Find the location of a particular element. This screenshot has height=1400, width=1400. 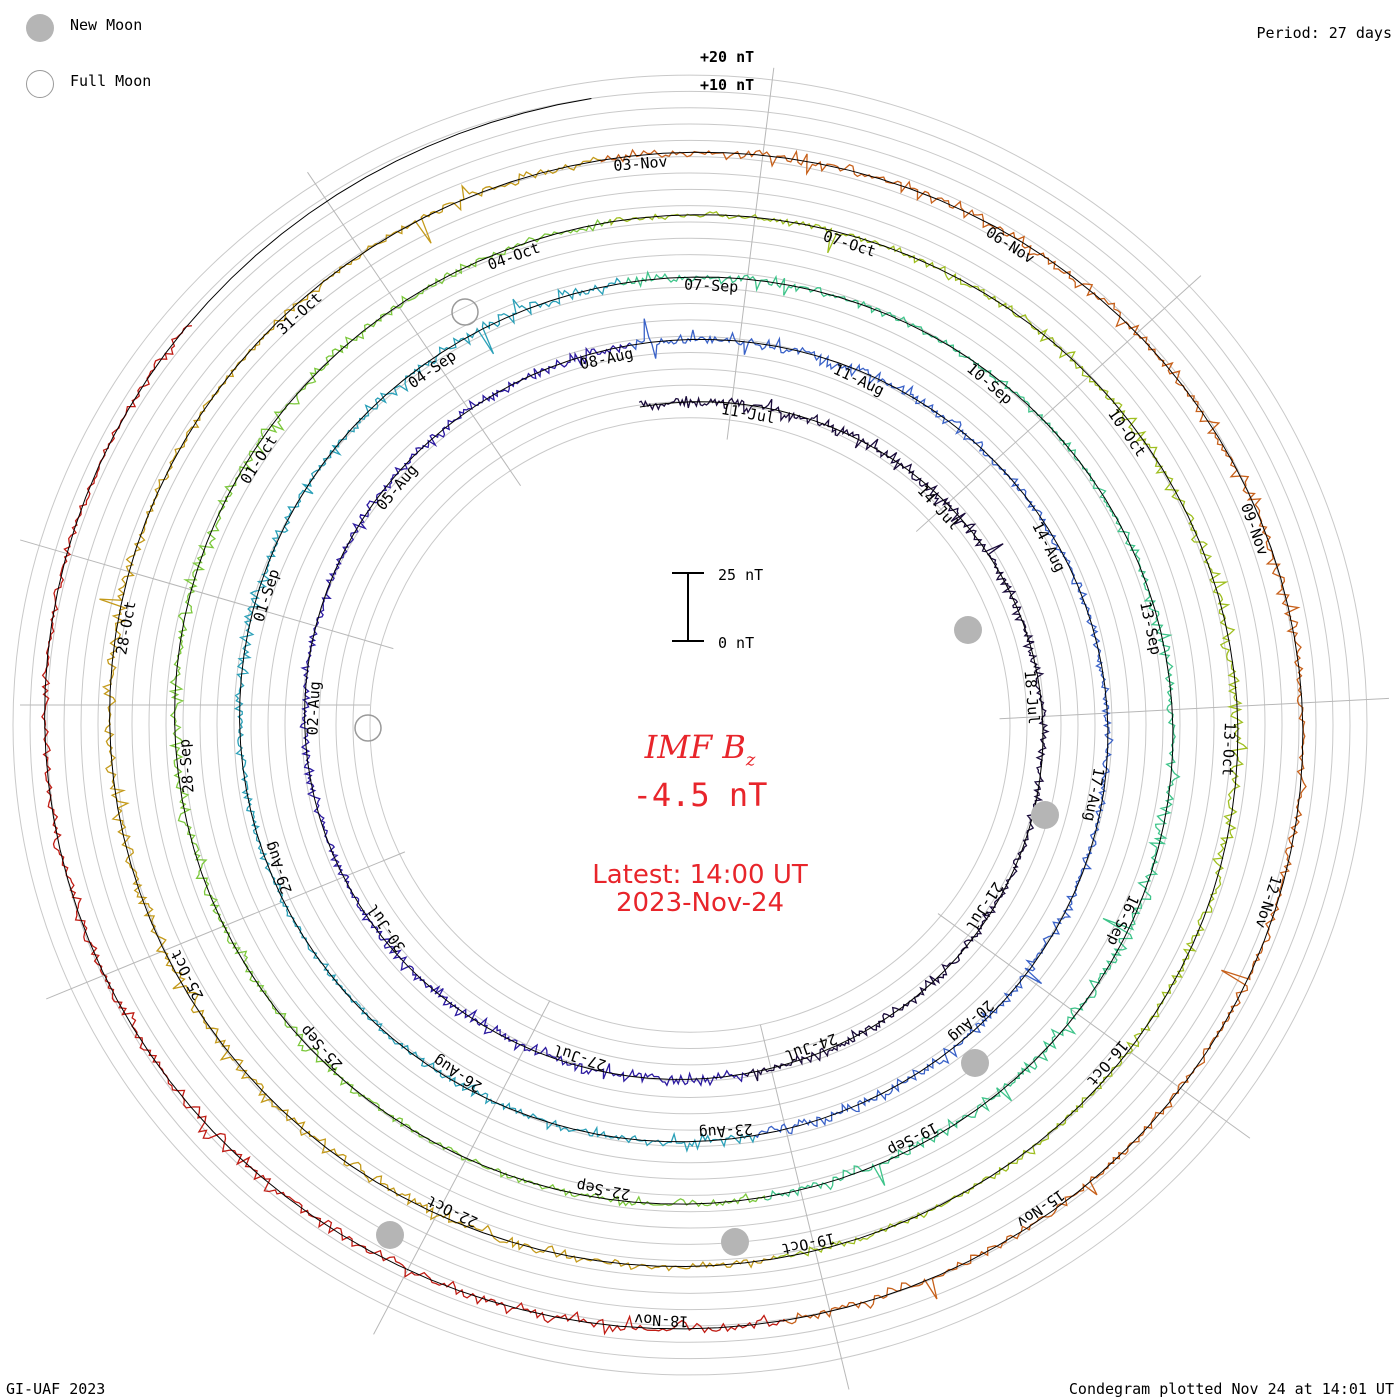

date-label: 28-Oct is located at coordinates (125, 628).